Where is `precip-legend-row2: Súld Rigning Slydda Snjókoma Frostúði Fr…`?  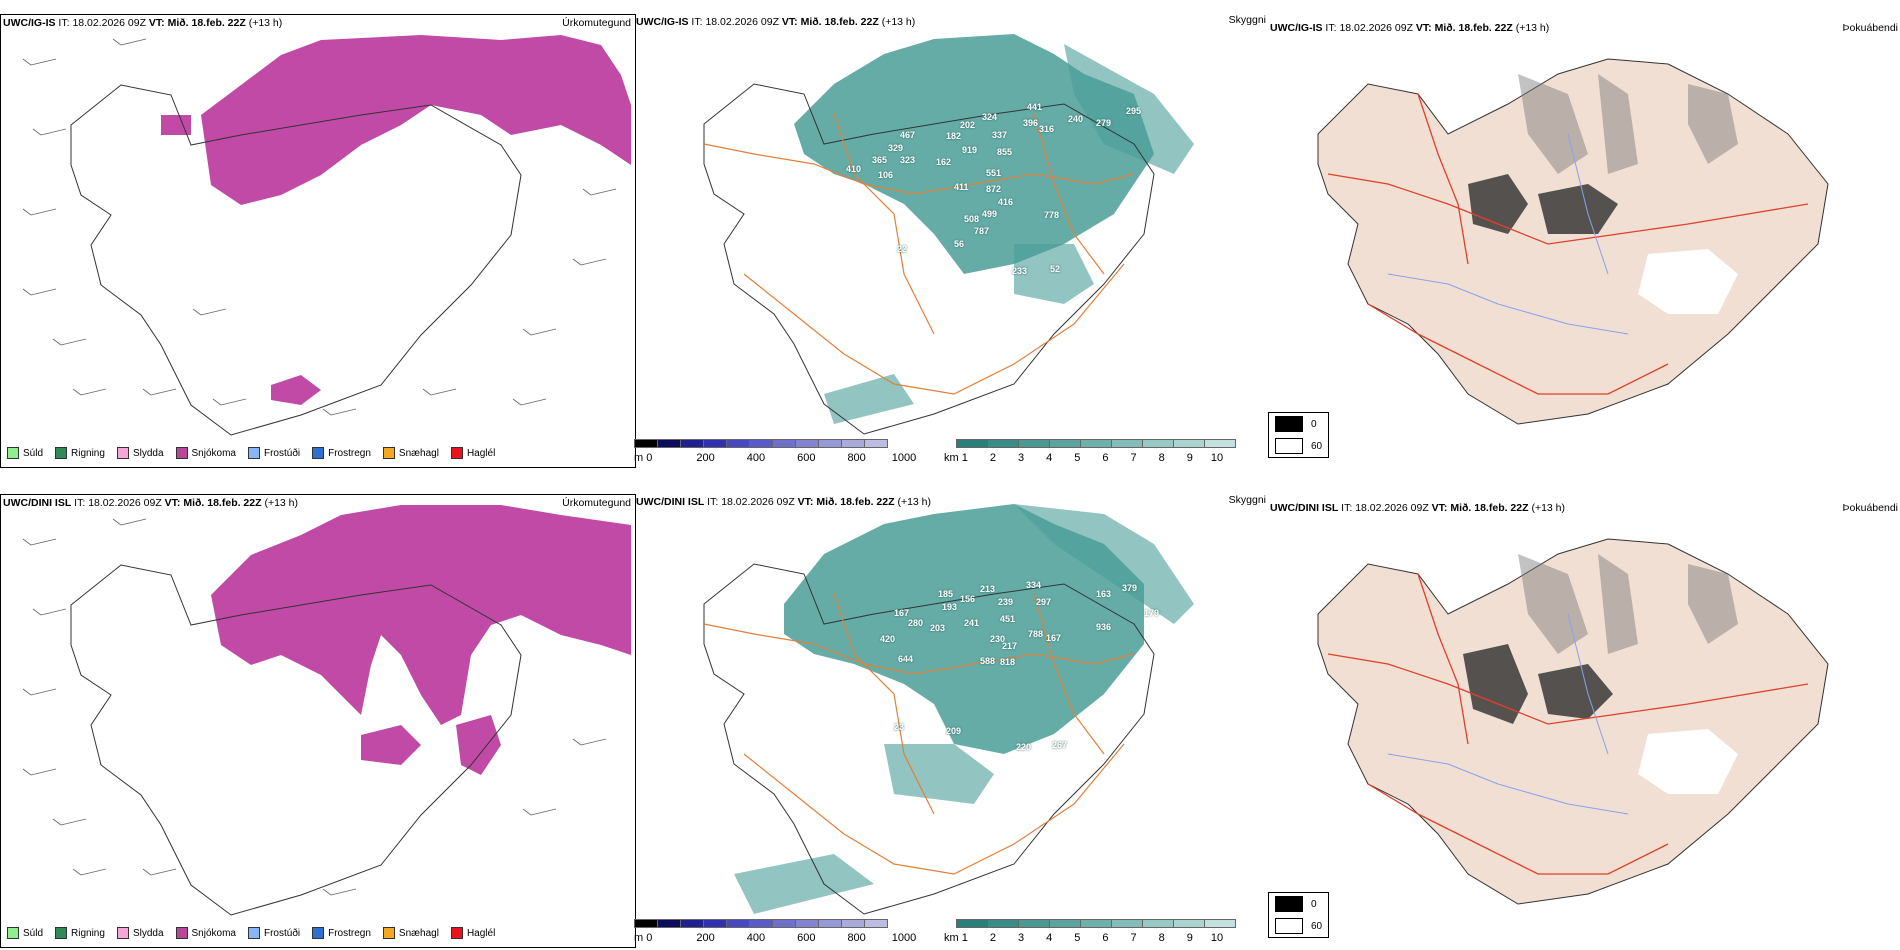 precip-legend-row2: Súld Rigning Slydda Snjókoma Frostúði Fr… is located at coordinates (251, 933).